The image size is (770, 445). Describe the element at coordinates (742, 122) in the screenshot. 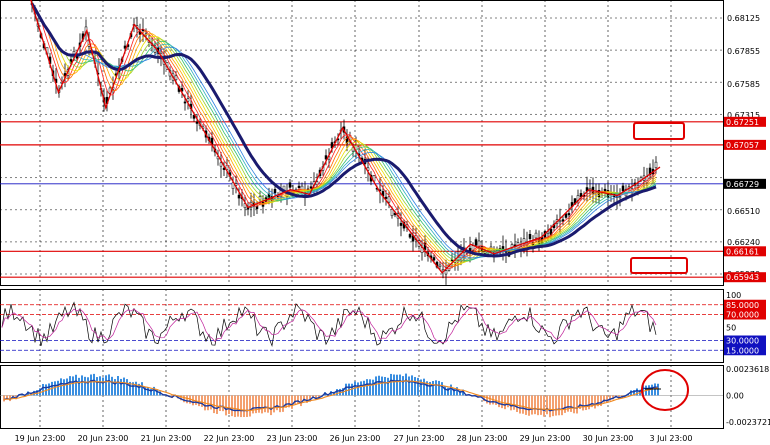

I see `level-tag-text: 0.67251` at that location.